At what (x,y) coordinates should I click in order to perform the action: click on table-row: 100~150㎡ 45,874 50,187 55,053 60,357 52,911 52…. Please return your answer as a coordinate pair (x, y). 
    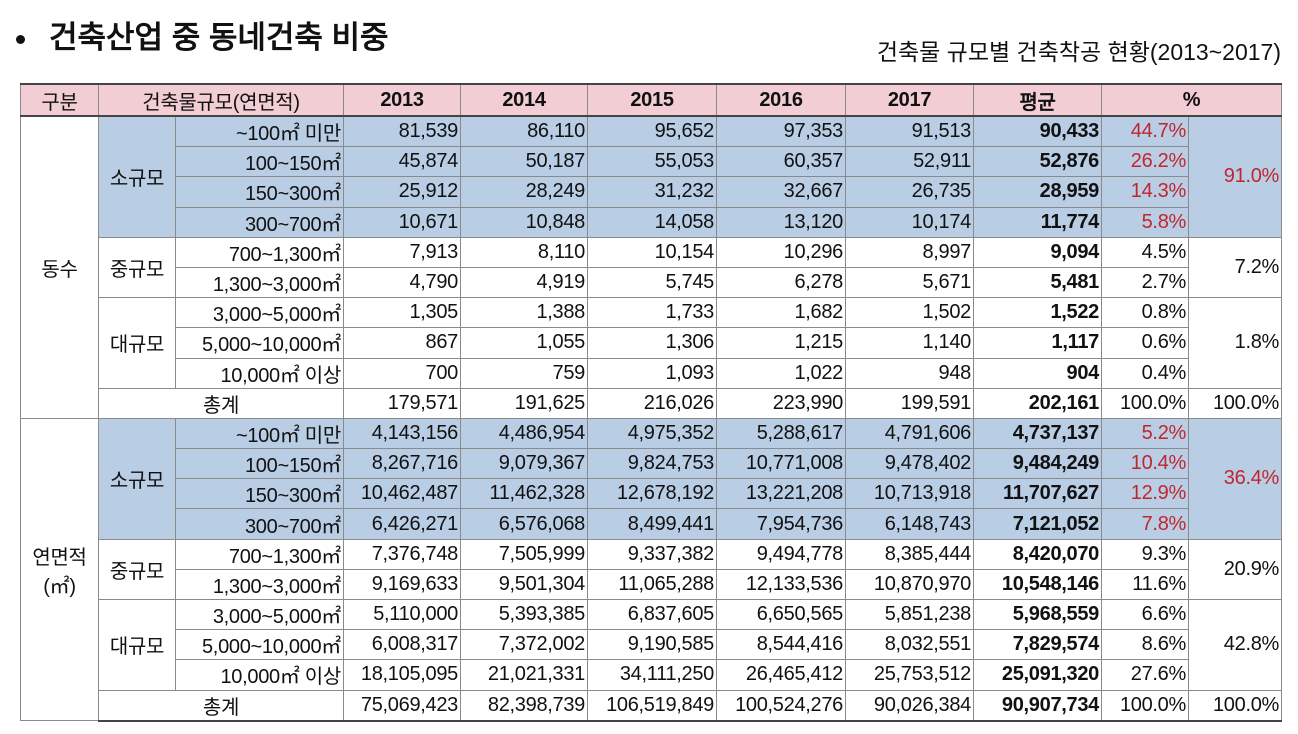
    Looking at the image, I should click on (651, 162).